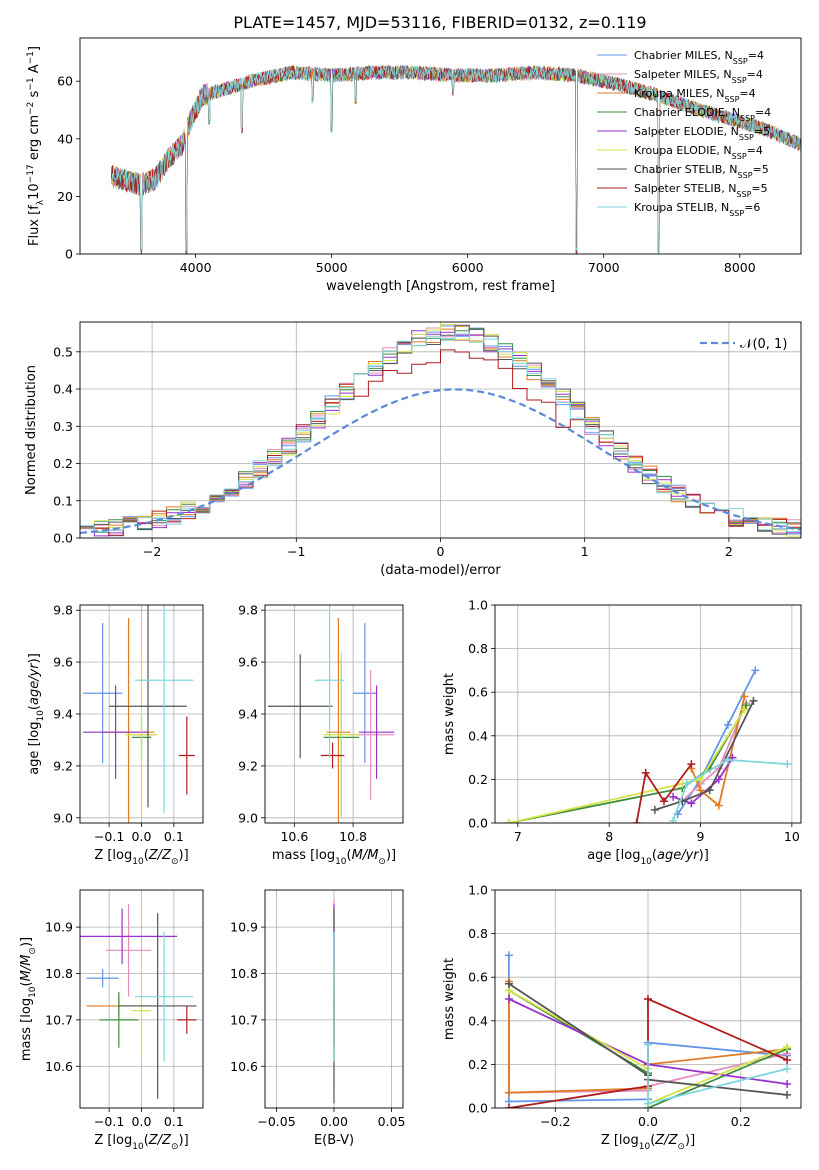 The width and height of the screenshot is (819, 1170). Describe the element at coordinates (248, 765) in the screenshot. I see `y-tick-label: 9.2` at that location.